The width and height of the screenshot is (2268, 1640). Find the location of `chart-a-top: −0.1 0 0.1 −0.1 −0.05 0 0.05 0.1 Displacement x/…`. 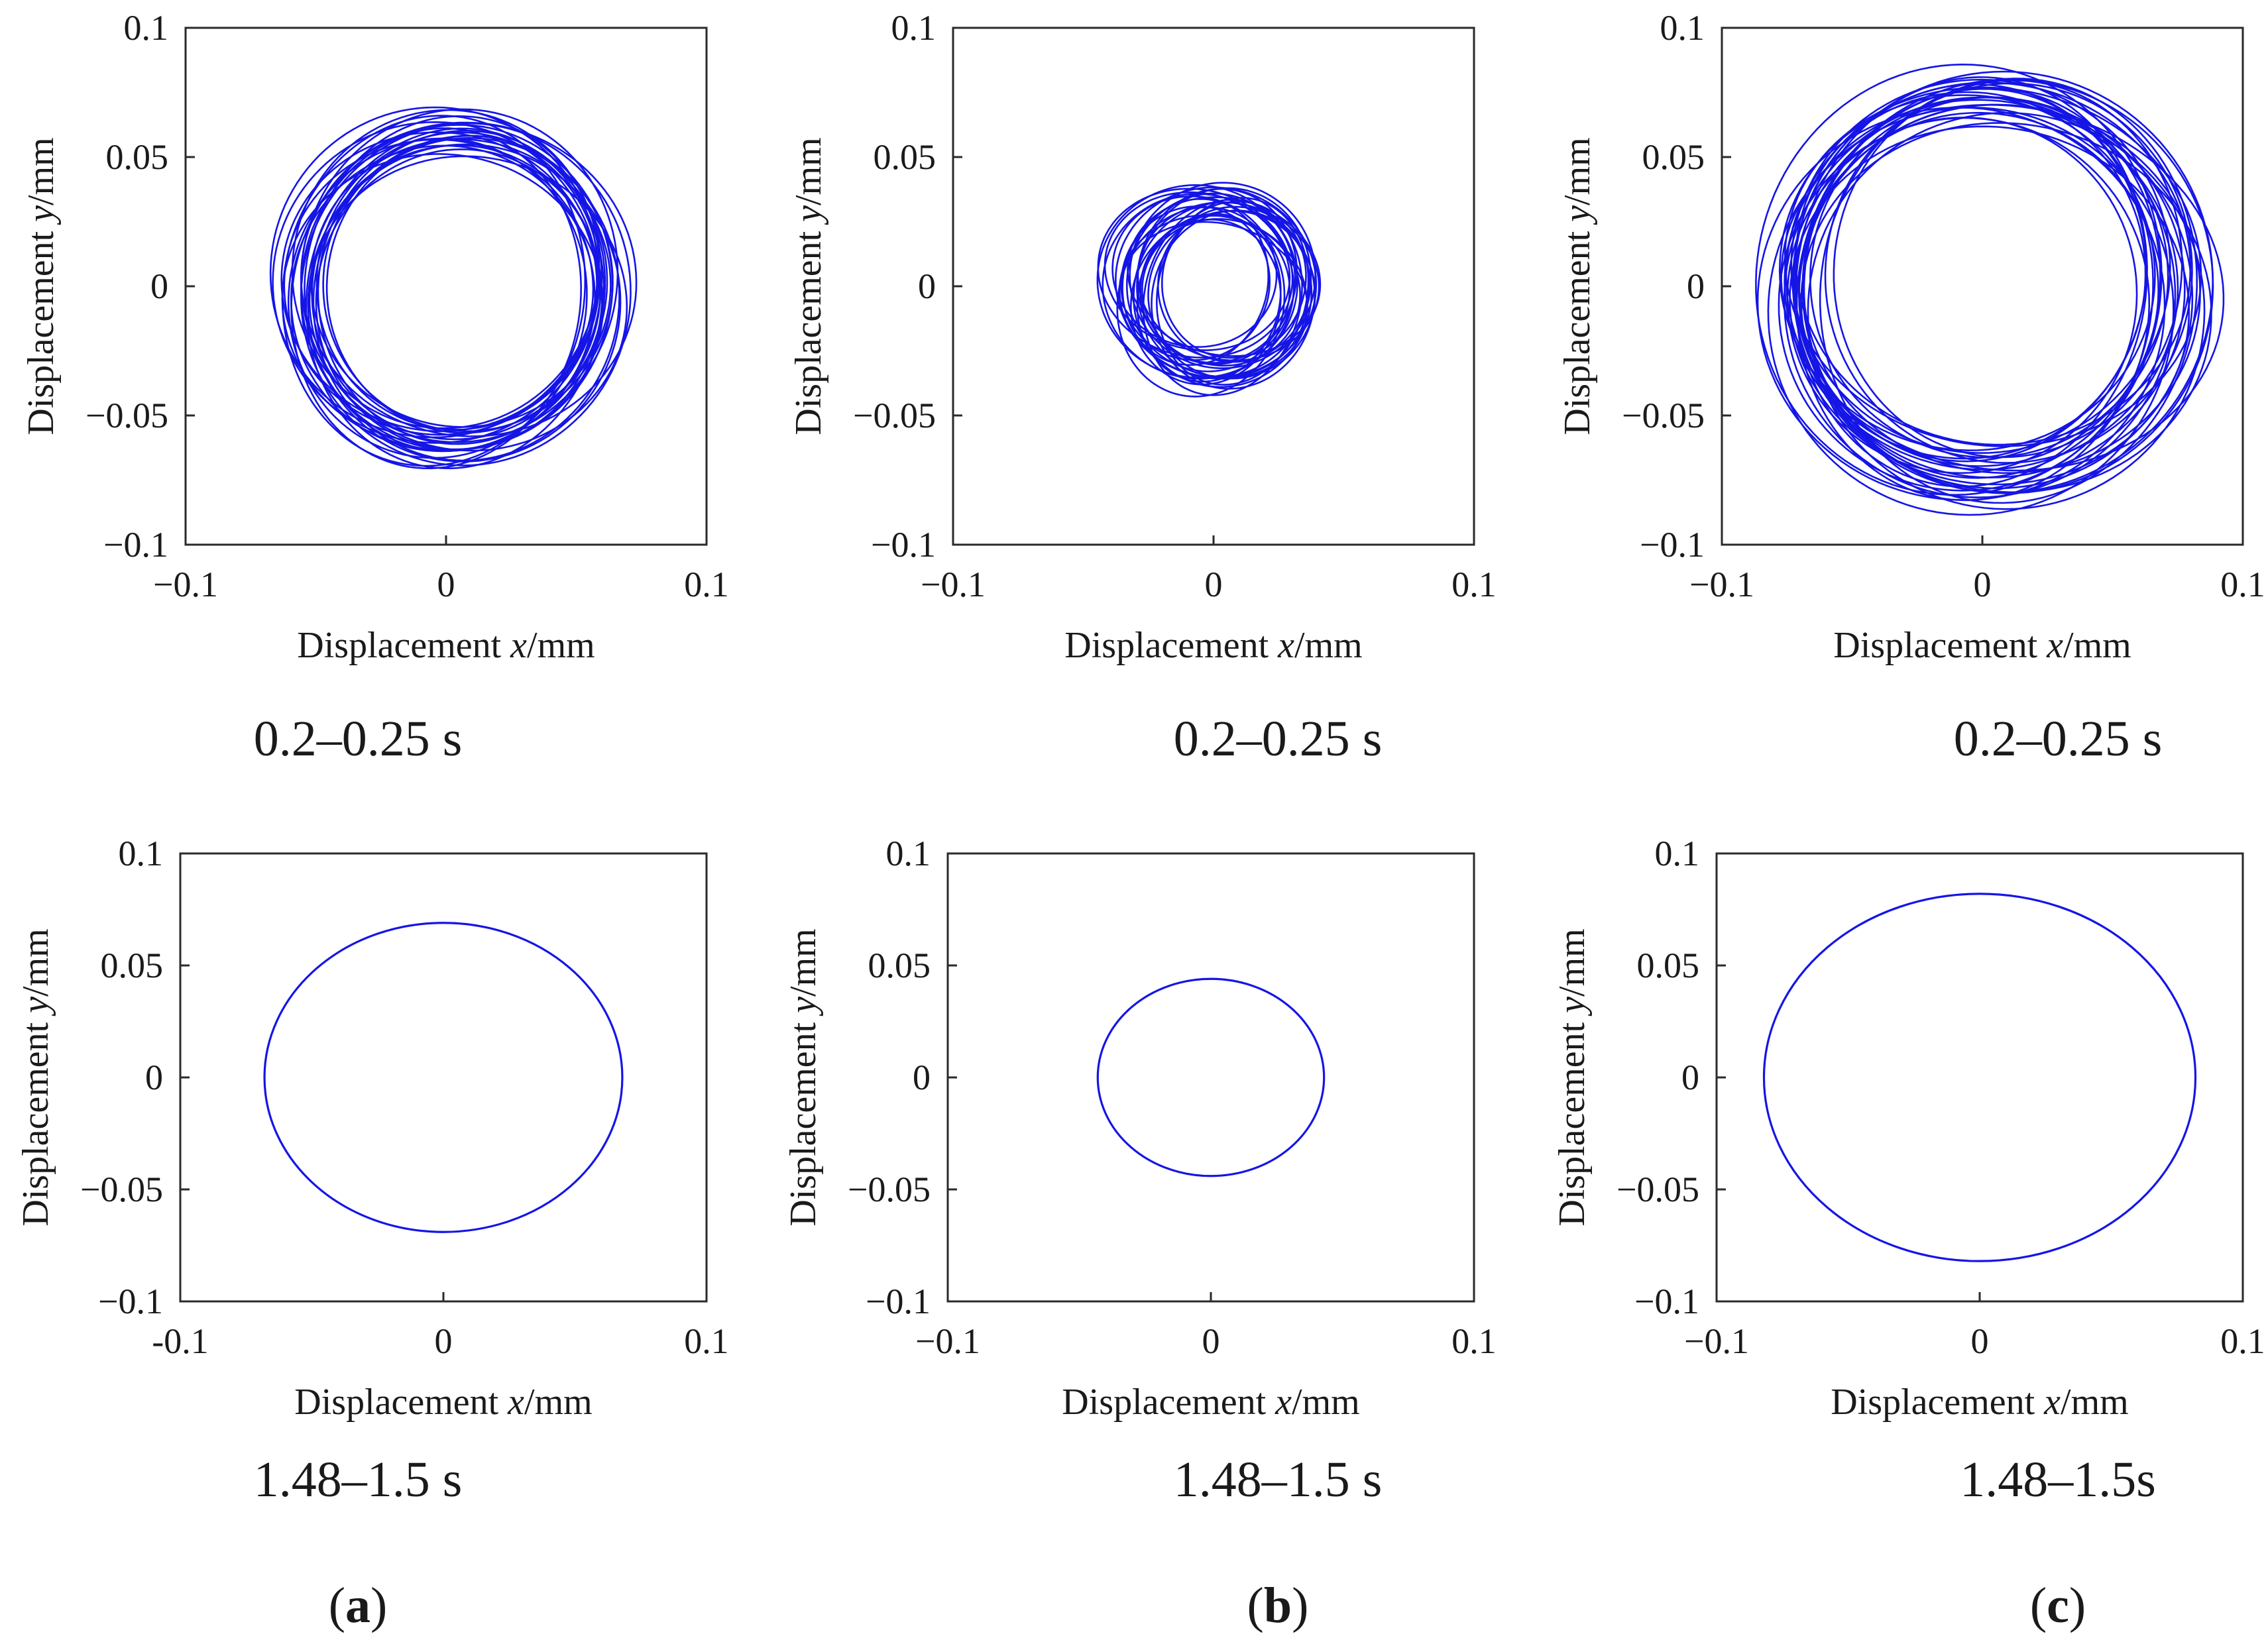

chart-a-top: −0.1 0 0.1 −0.1 −0.05 0 0.05 0.1 Displacement x/… is located at coordinates (375, 388).